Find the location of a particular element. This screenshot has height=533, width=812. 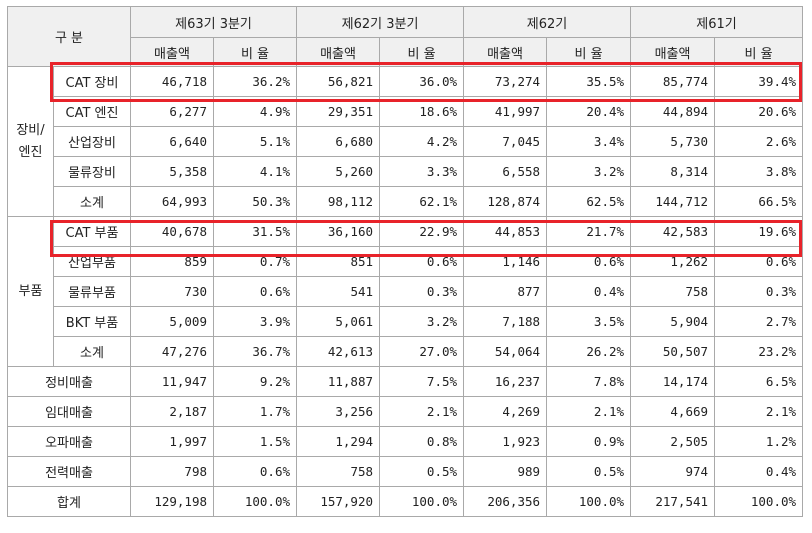

ratio-cell: 4.9% is located at coordinates (255, 111).